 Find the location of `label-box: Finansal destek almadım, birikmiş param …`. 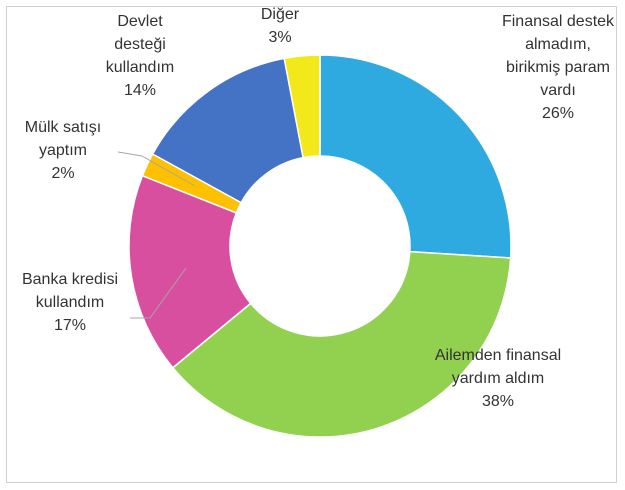

label-box: Finansal destek almadım, birikmiş param … is located at coordinates (558, 67).